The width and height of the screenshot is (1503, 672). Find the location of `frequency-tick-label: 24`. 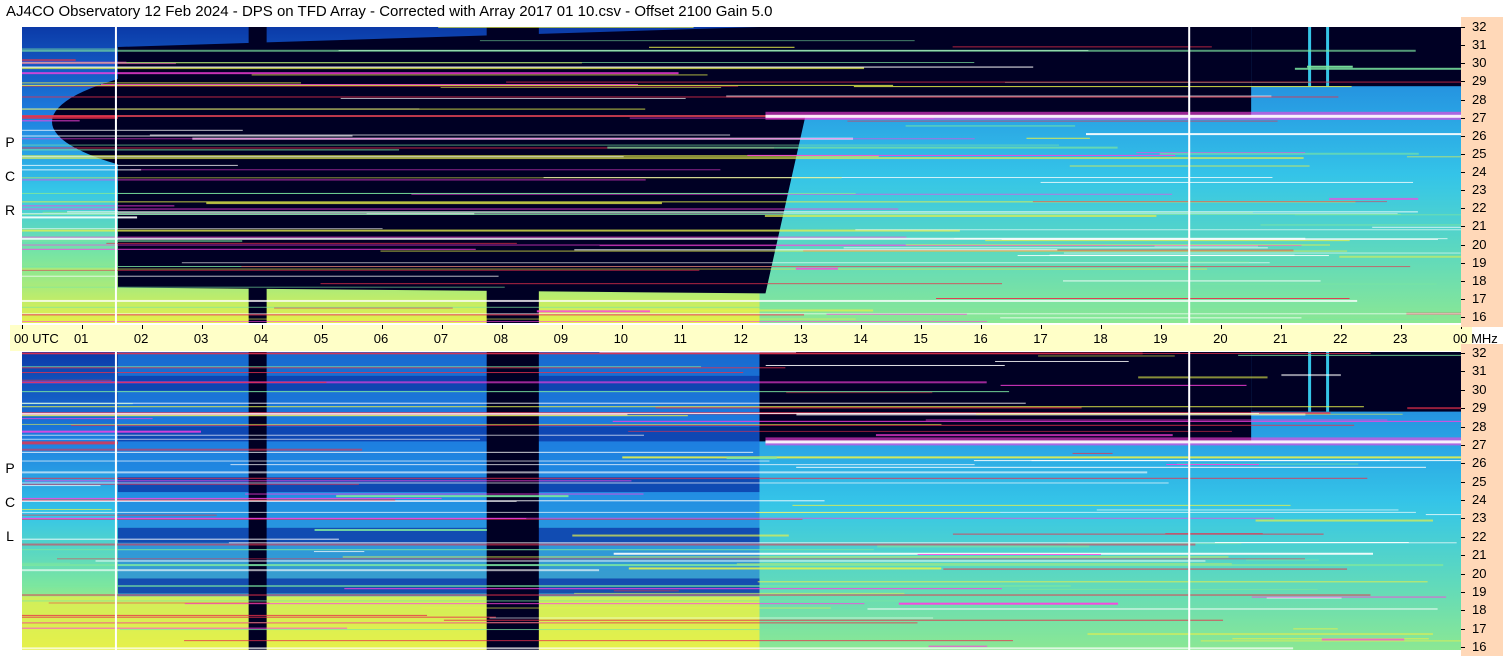

frequency-tick-label: 24 is located at coordinates (1479, 171).